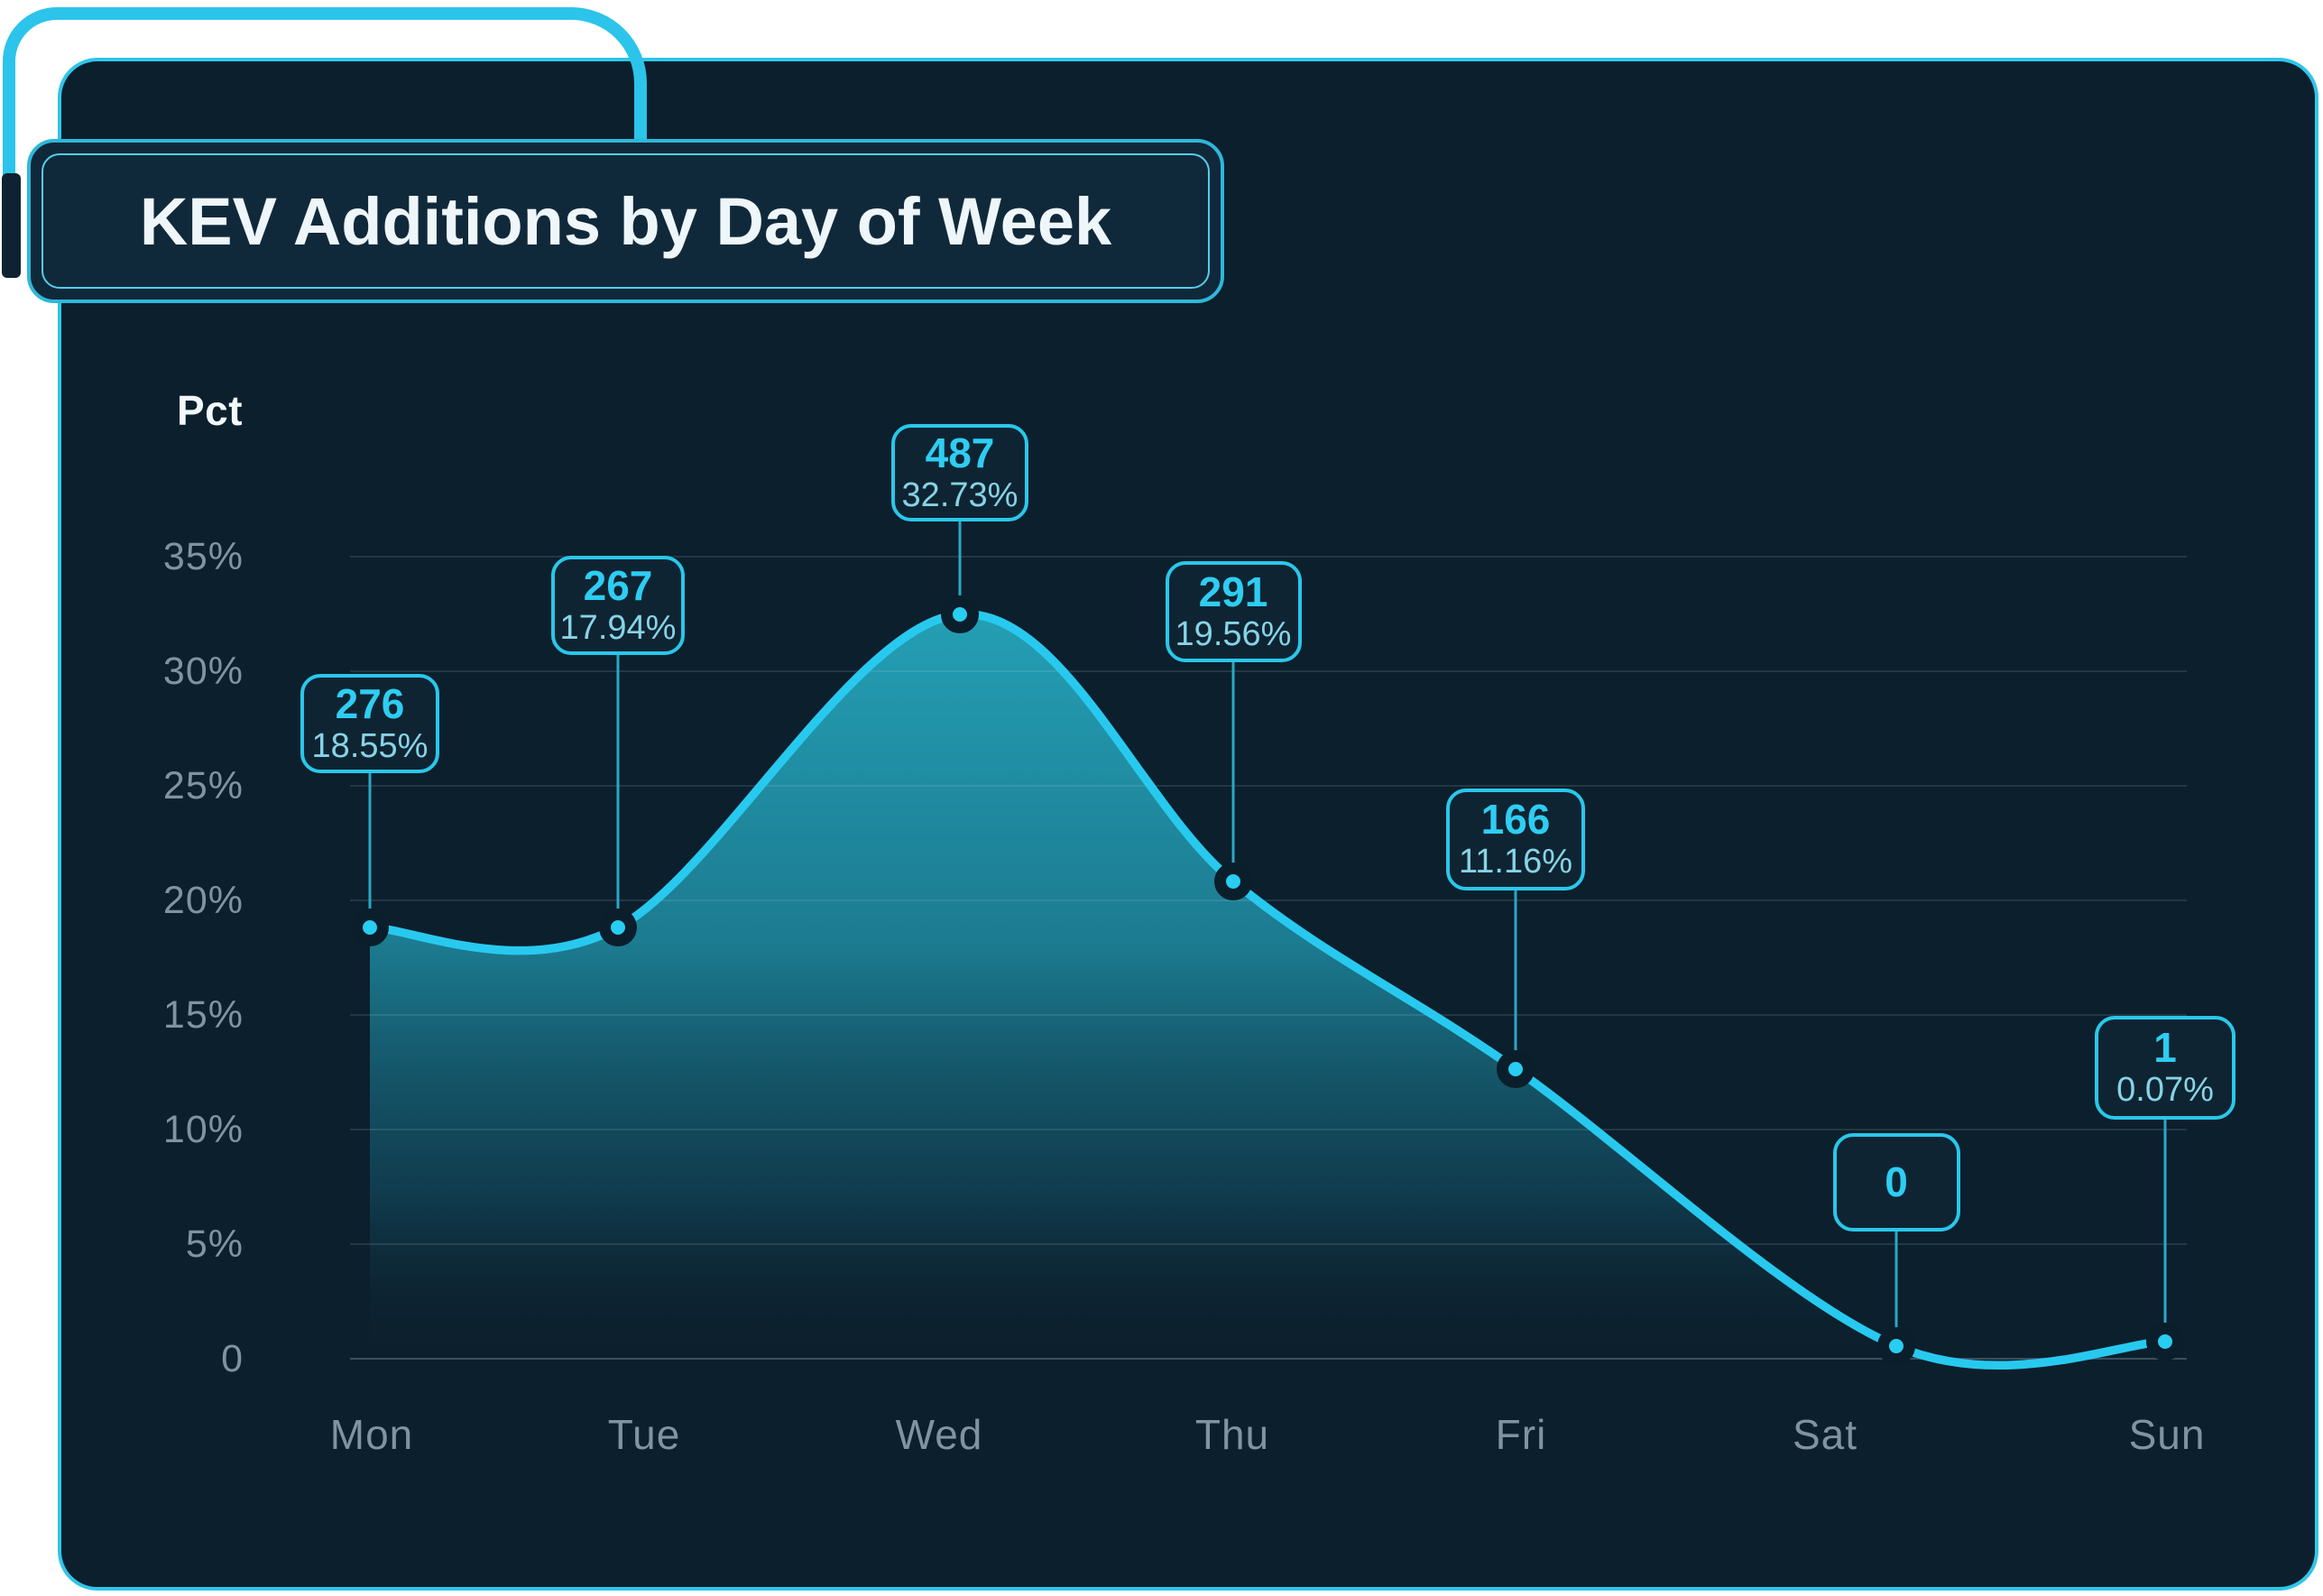  I want to click on y-axis-title: Pct, so click(210, 410).